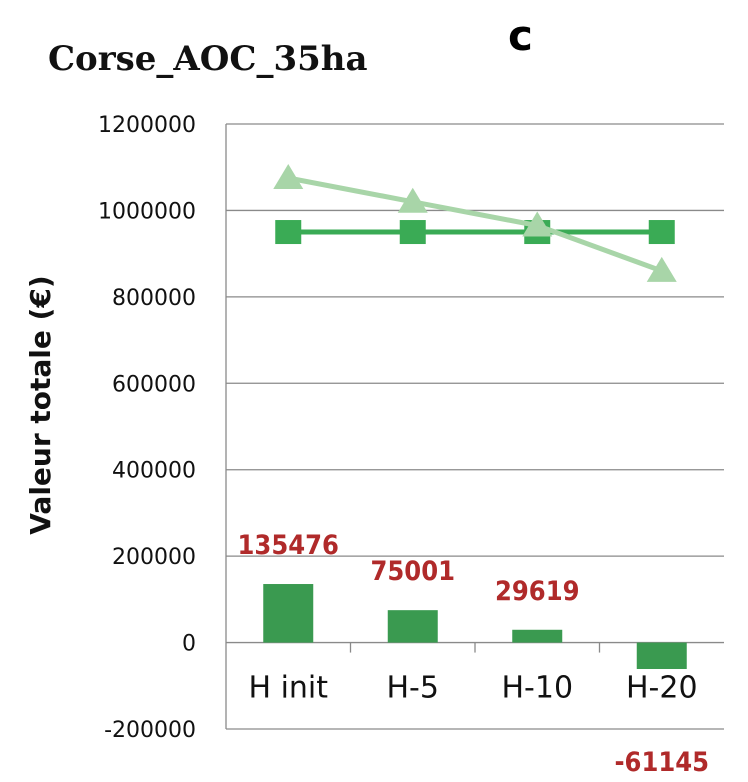 The height and width of the screenshot is (782, 748). I want to click on data-label: 29619, so click(537, 591).